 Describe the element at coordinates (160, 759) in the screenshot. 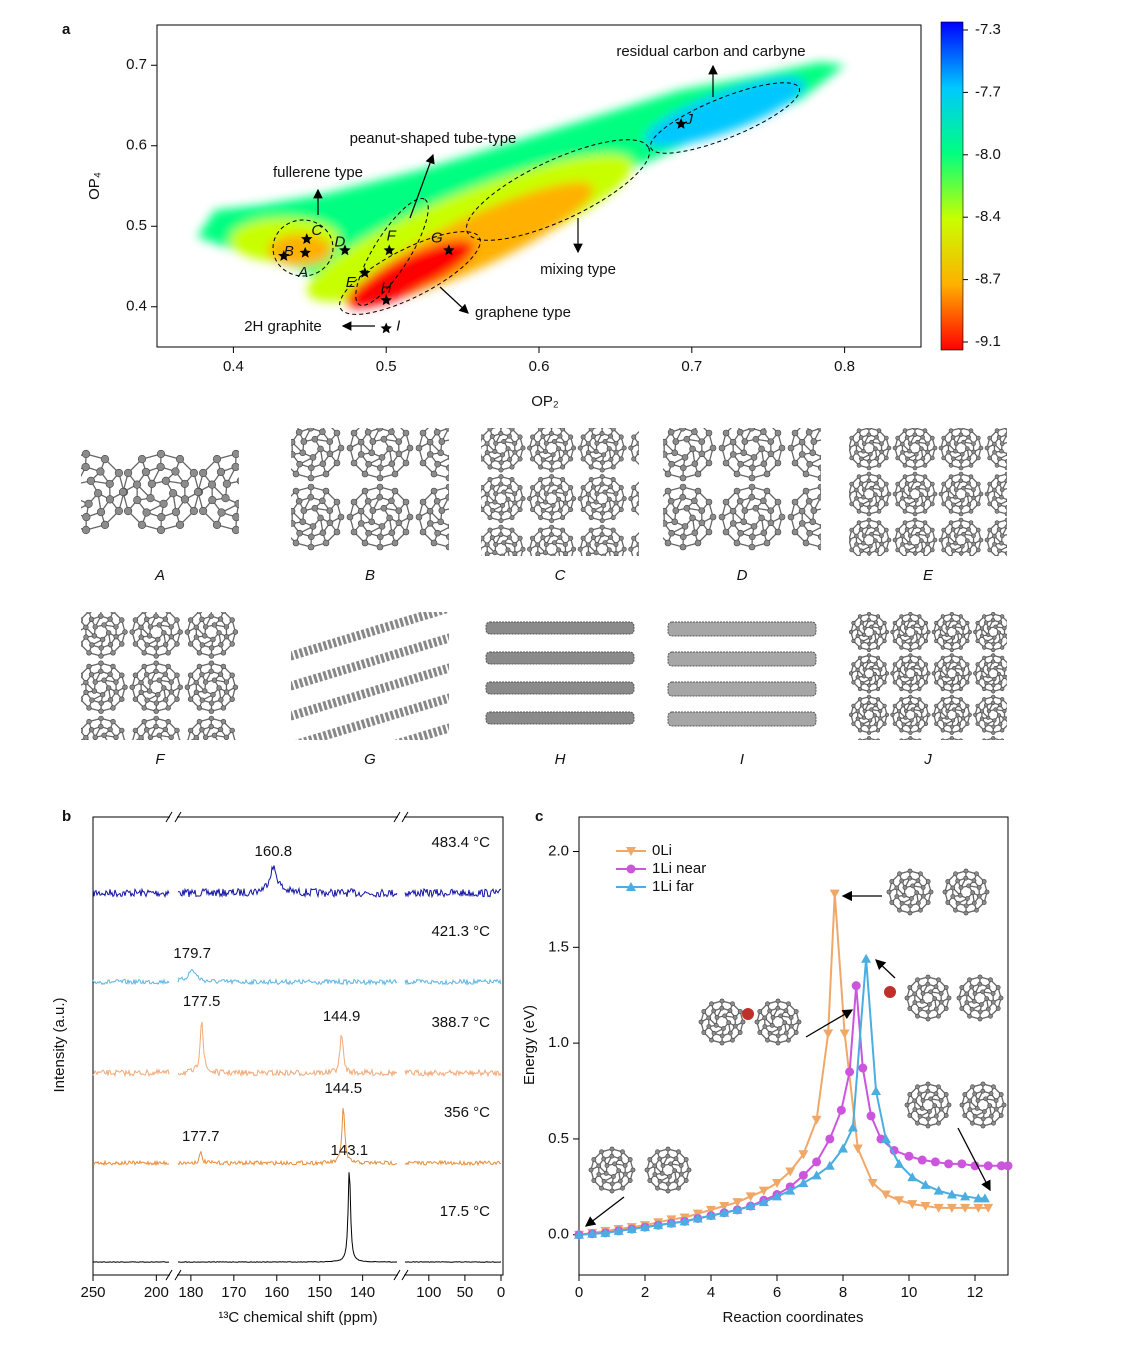

I see `structure-label: F` at that location.